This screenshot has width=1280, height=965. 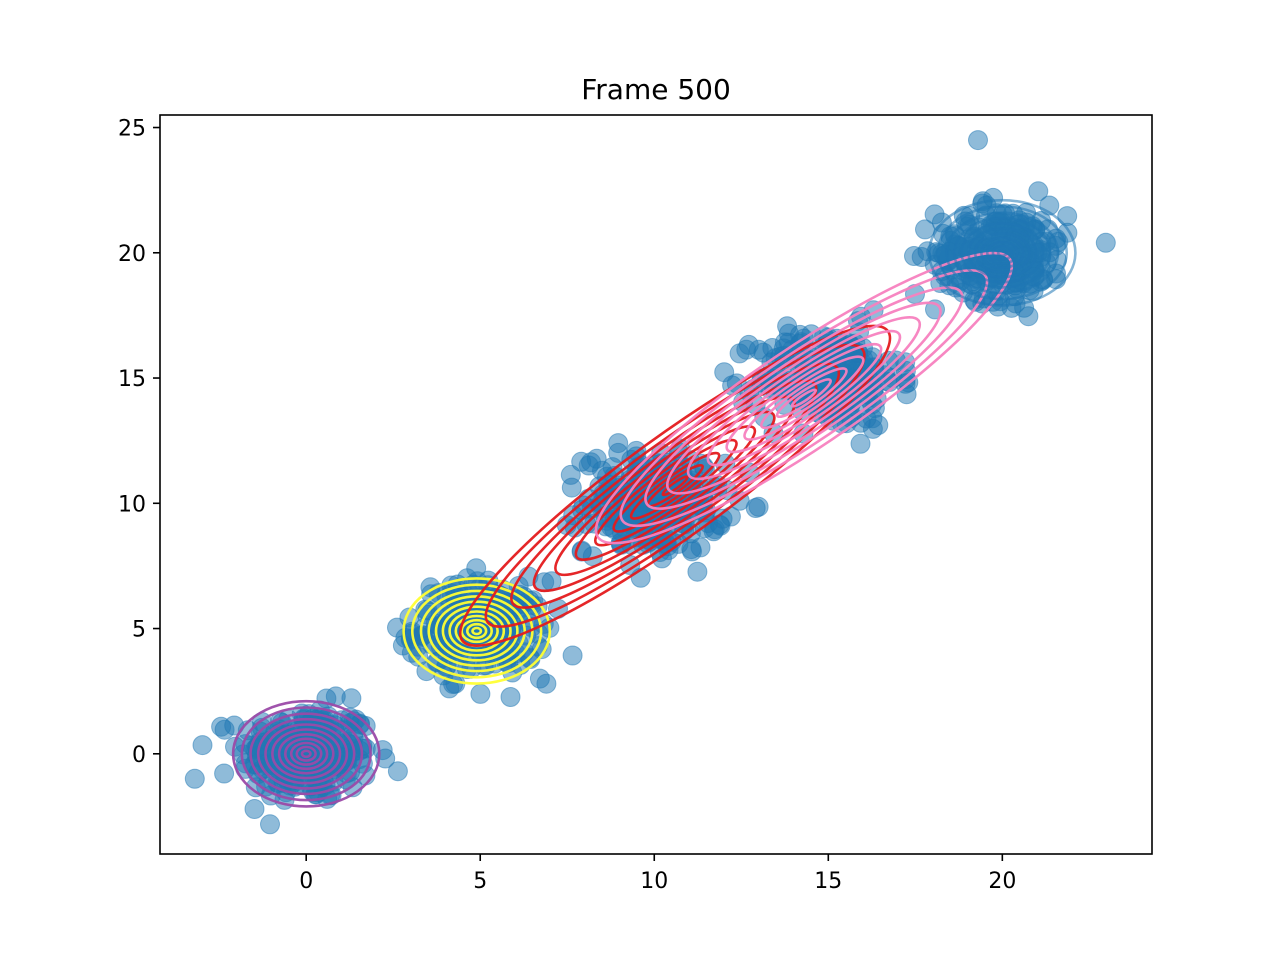 What do you see at coordinates (132, 129) in the screenshot?
I see `y-tick-label: 25` at bounding box center [132, 129].